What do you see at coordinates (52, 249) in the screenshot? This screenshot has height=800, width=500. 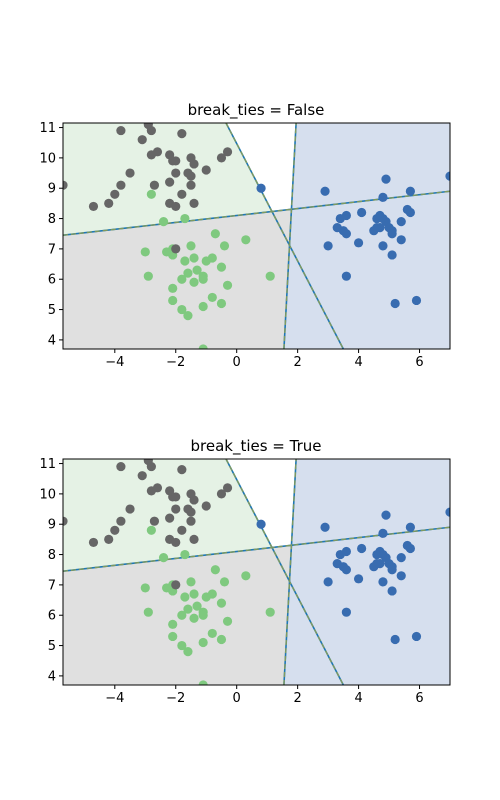 I see `y-tick-label: 7` at bounding box center [52, 249].